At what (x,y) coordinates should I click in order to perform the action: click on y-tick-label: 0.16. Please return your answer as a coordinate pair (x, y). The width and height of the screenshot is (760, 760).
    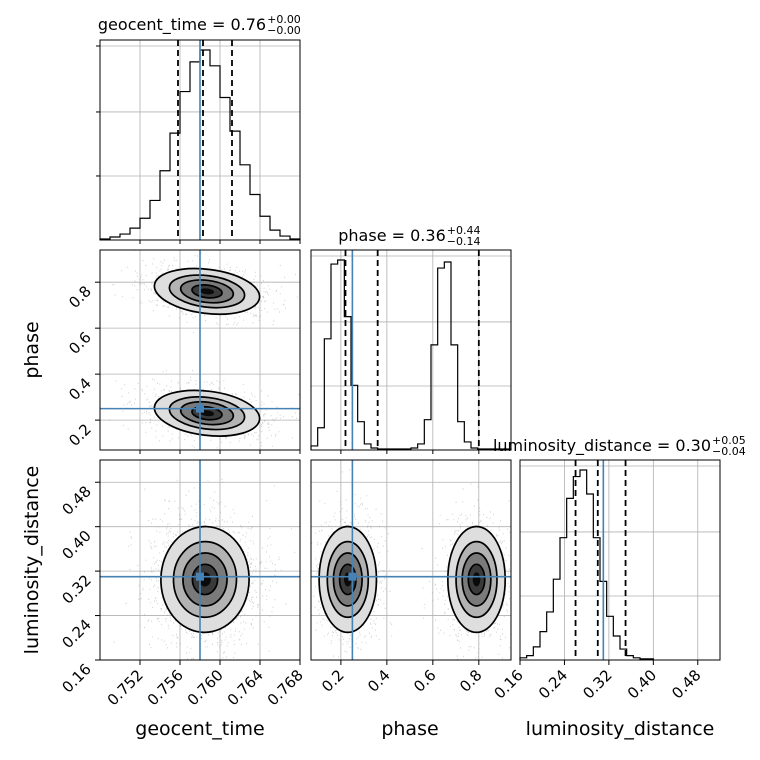
    Looking at the image, I should click on (76, 678).